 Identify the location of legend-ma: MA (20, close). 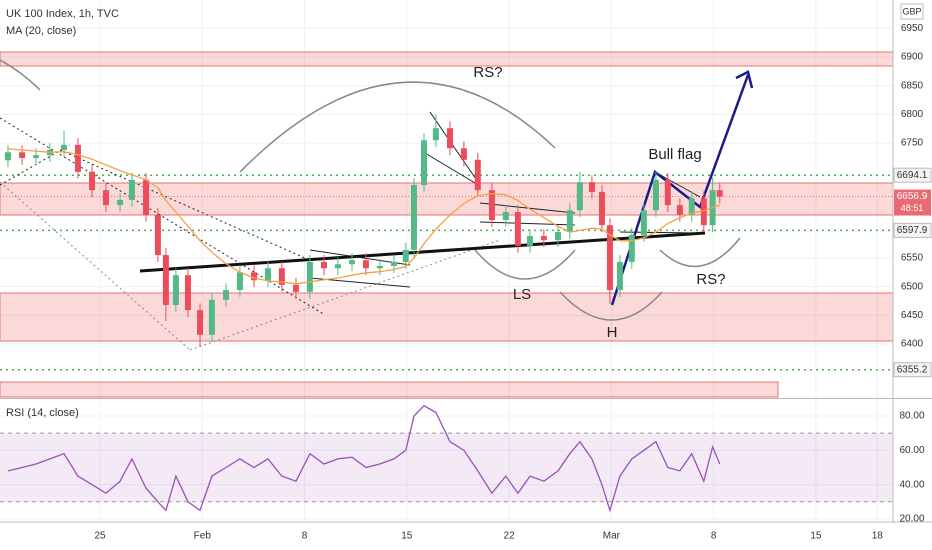
(41, 31).